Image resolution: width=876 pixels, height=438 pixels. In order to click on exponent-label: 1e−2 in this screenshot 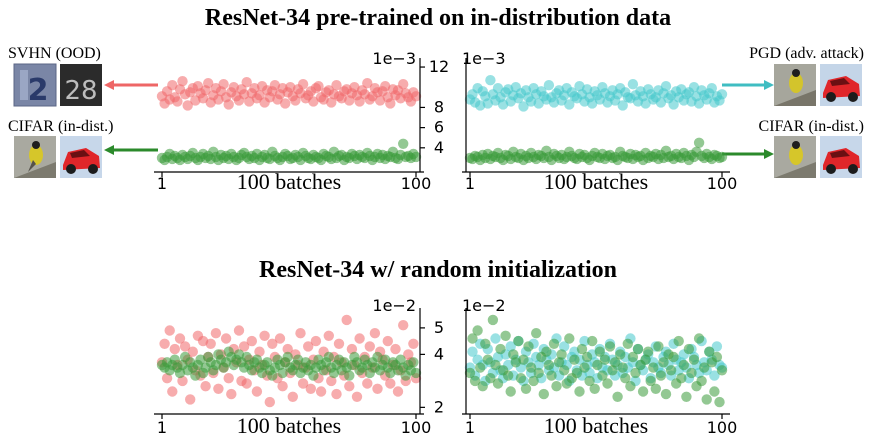, I will do `click(484, 305)`.